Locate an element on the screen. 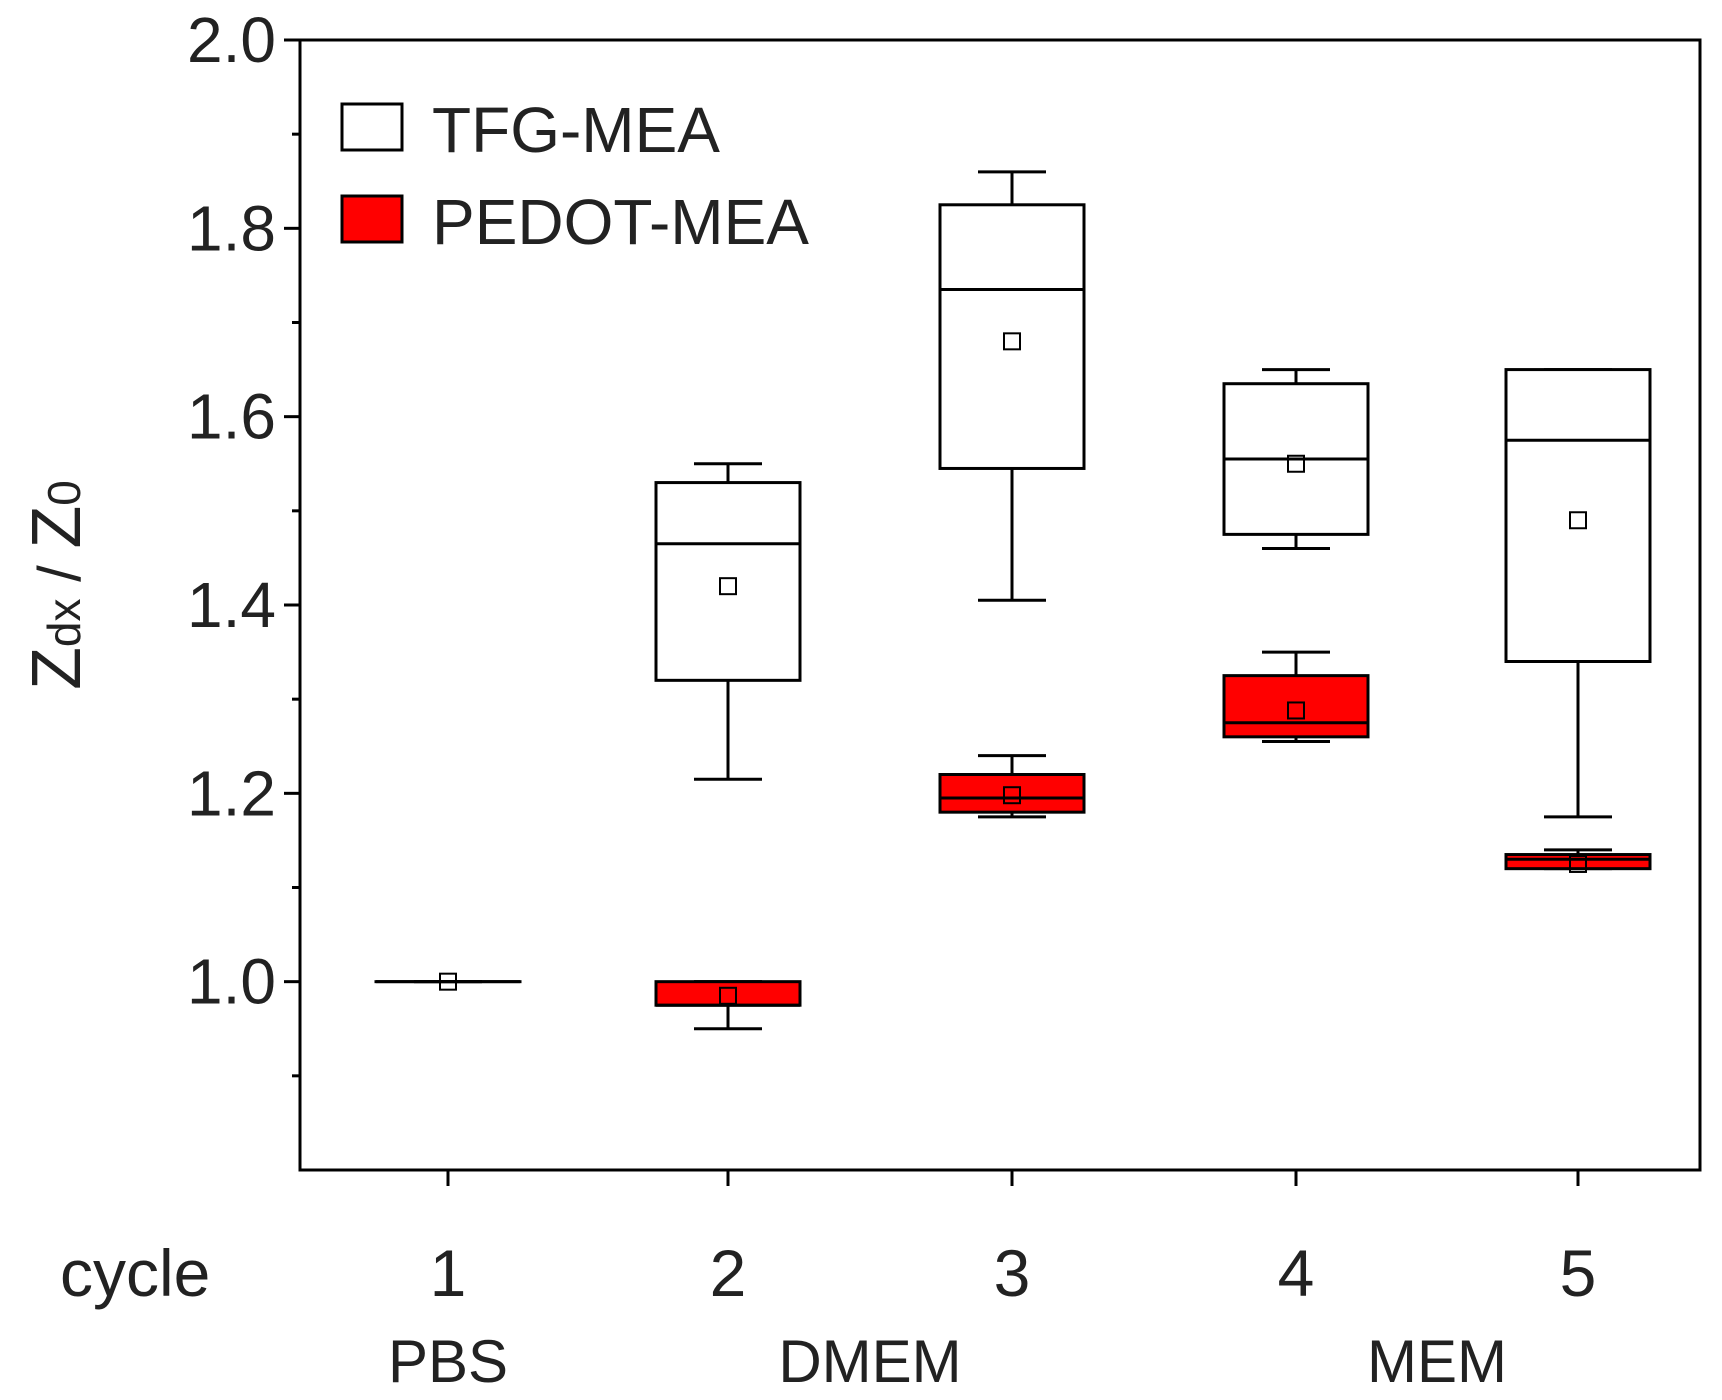 The width and height of the screenshot is (1722, 1400). x-axis-label: cycle is located at coordinates (135, 1273).